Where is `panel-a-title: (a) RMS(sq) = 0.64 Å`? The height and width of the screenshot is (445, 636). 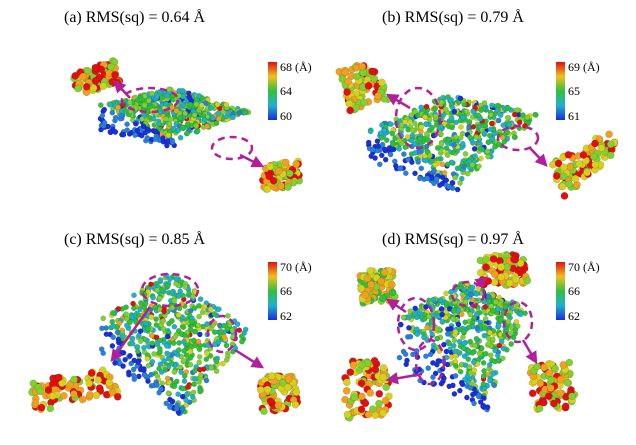 panel-a-title: (a) RMS(sq) = 0.64 Å is located at coordinates (135, 17).